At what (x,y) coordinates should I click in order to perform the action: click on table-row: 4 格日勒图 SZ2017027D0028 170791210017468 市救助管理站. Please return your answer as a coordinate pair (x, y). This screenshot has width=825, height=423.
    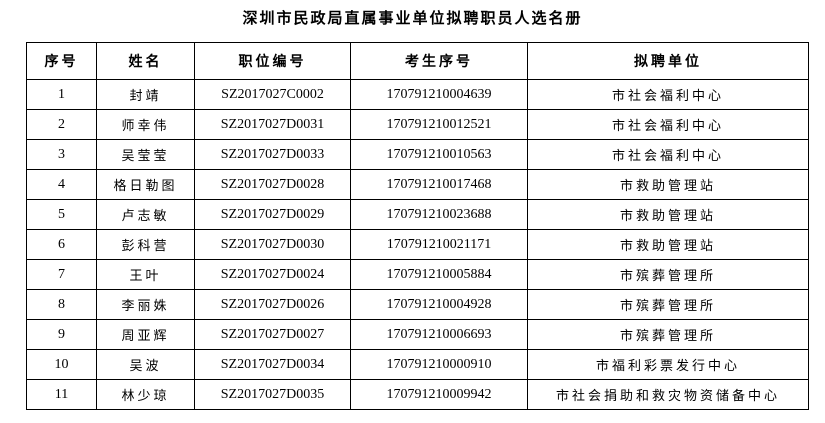
    Looking at the image, I should click on (417, 184).